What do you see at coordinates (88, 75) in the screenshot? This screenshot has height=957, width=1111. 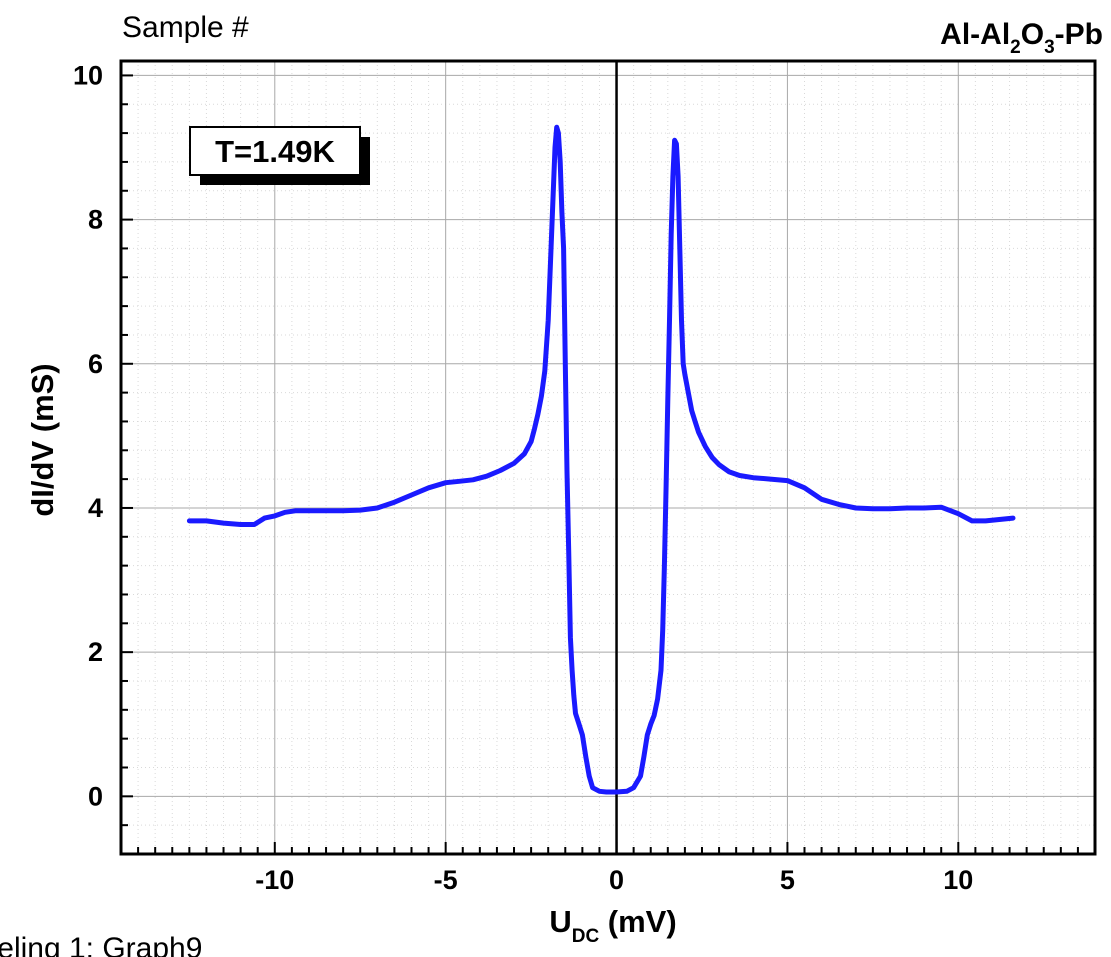 I see `y-tick-label: 10` at bounding box center [88, 75].